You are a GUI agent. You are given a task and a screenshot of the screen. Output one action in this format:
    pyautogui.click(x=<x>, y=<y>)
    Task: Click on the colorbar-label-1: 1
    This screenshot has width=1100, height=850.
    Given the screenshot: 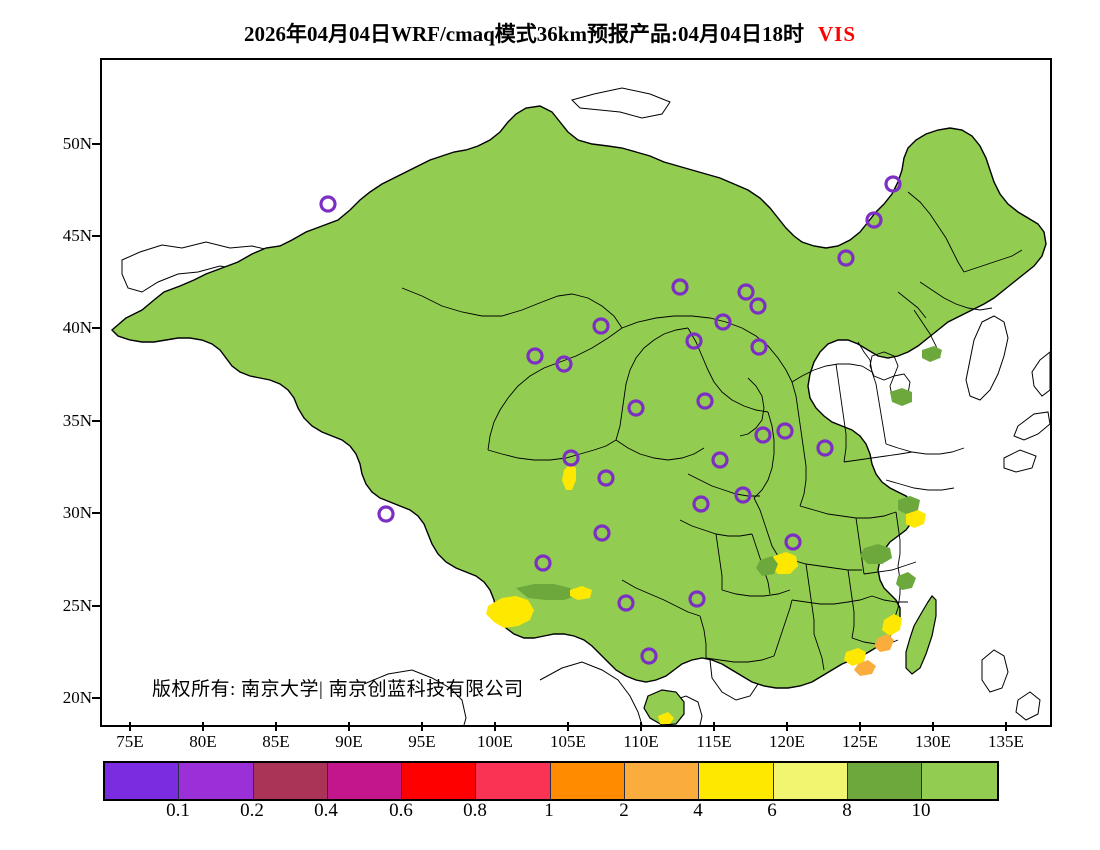 What is the action you would take?
    pyautogui.click(x=549, y=810)
    